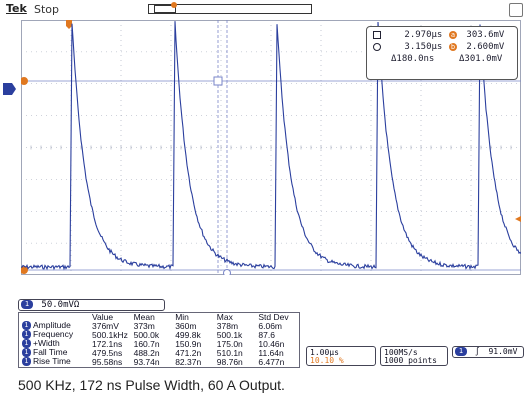 The image size is (527, 412). Describe the element at coordinates (453, 46) in the screenshot. I see `cursor-b-badge: b` at that location.